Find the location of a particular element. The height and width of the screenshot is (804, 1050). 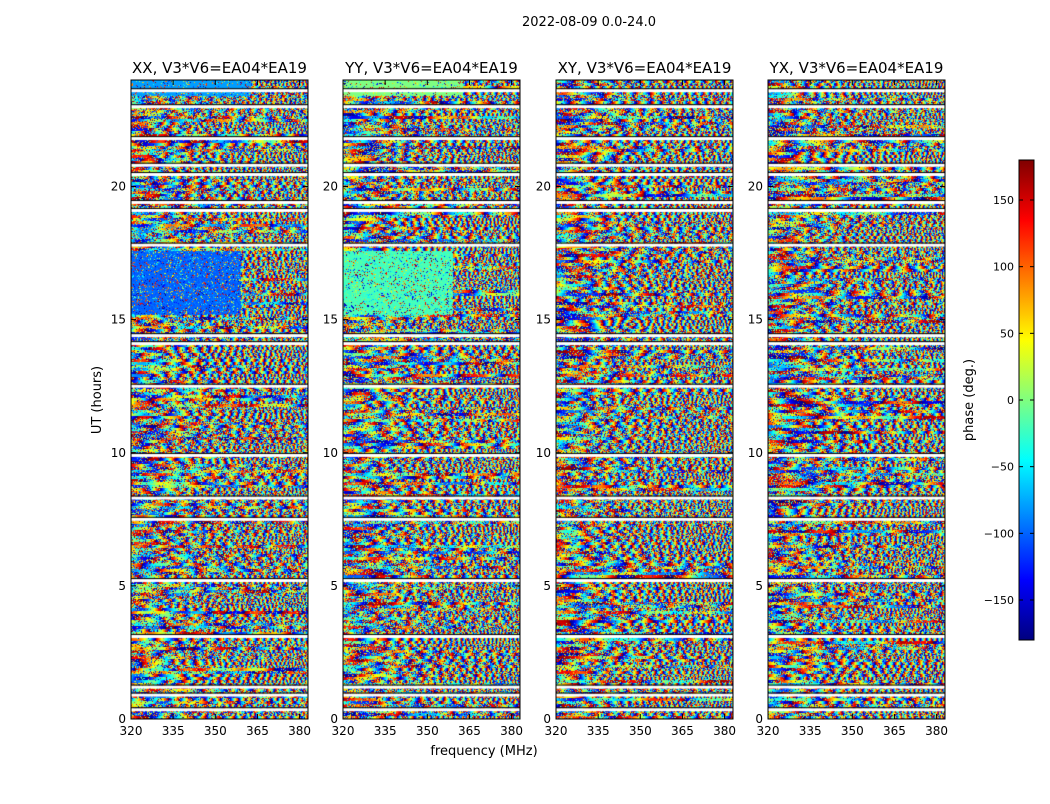

panel-title: XX, V3*V6=EA04*EA19 is located at coordinates (219, 68).